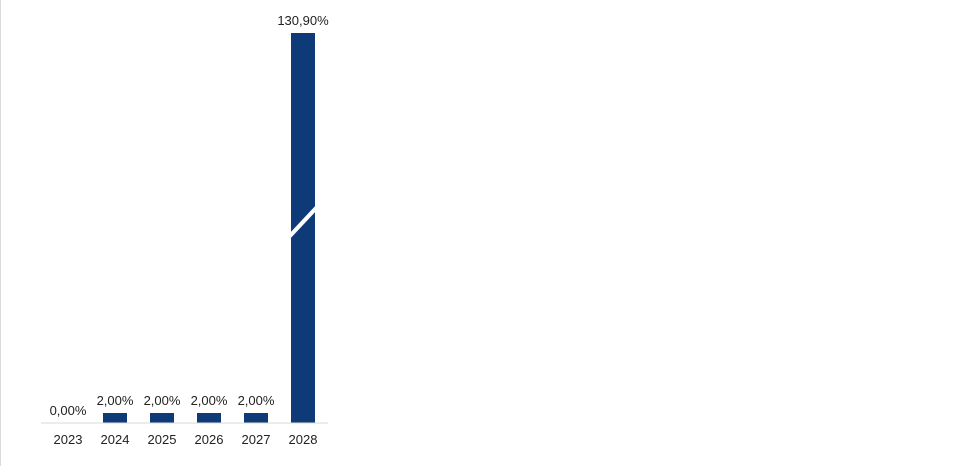  Describe the element at coordinates (162, 439) in the screenshot. I see `x-tick-label-2025: 2025` at that location.